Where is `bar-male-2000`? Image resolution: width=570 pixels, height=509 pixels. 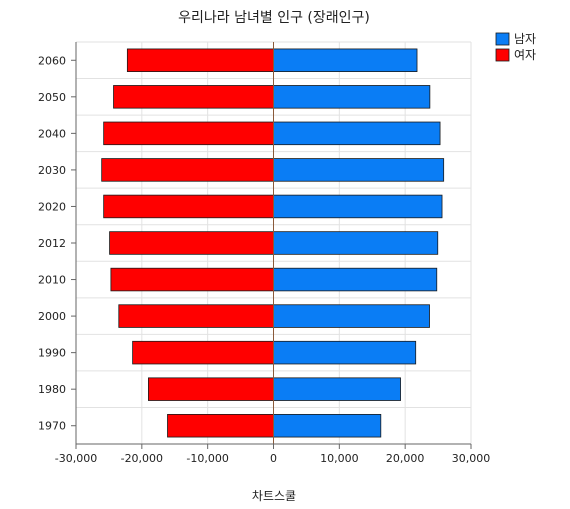 bar-male-2000 is located at coordinates (351, 316).